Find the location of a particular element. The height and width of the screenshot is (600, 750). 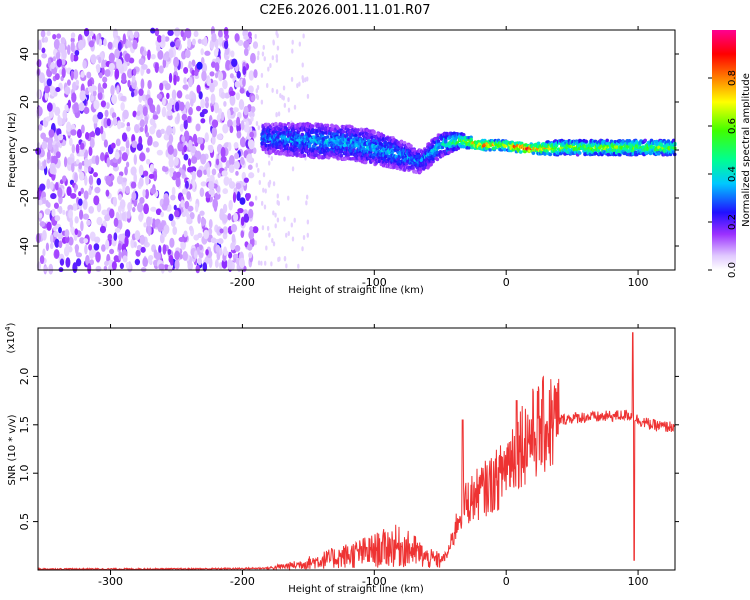

x-tick-label: -300 is located at coordinates (110, 282).